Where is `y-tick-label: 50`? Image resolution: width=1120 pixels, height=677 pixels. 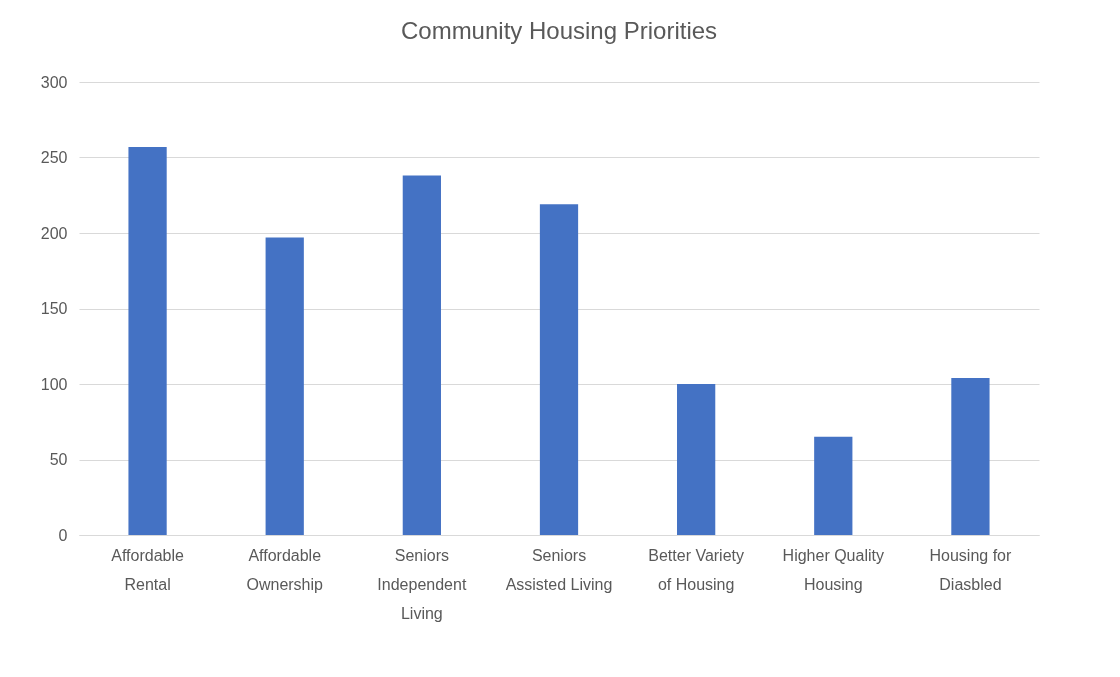
y-tick-label: 50 is located at coordinates (58, 459).